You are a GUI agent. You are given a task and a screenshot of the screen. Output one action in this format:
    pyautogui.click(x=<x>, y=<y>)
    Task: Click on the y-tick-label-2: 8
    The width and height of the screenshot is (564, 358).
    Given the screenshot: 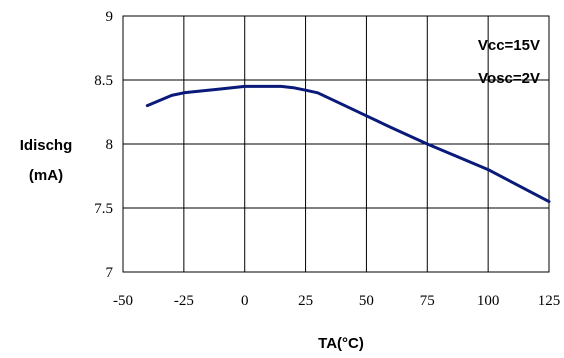 What is the action you would take?
    pyautogui.click(x=110, y=145)
    